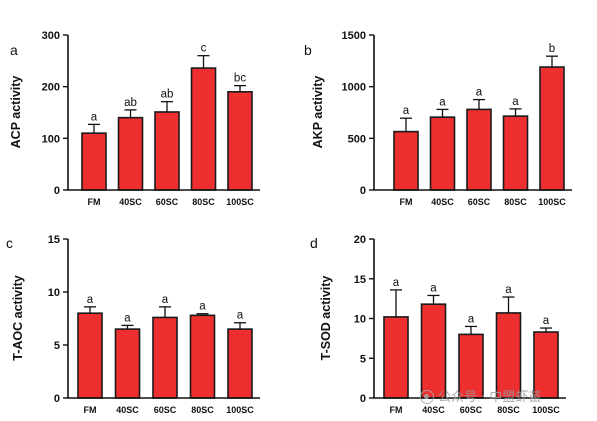 This screenshot has width=597, height=421. What do you see at coordinates (318, 112) in the screenshot?
I see `y-axis-title: AKP activity` at bounding box center [318, 112].